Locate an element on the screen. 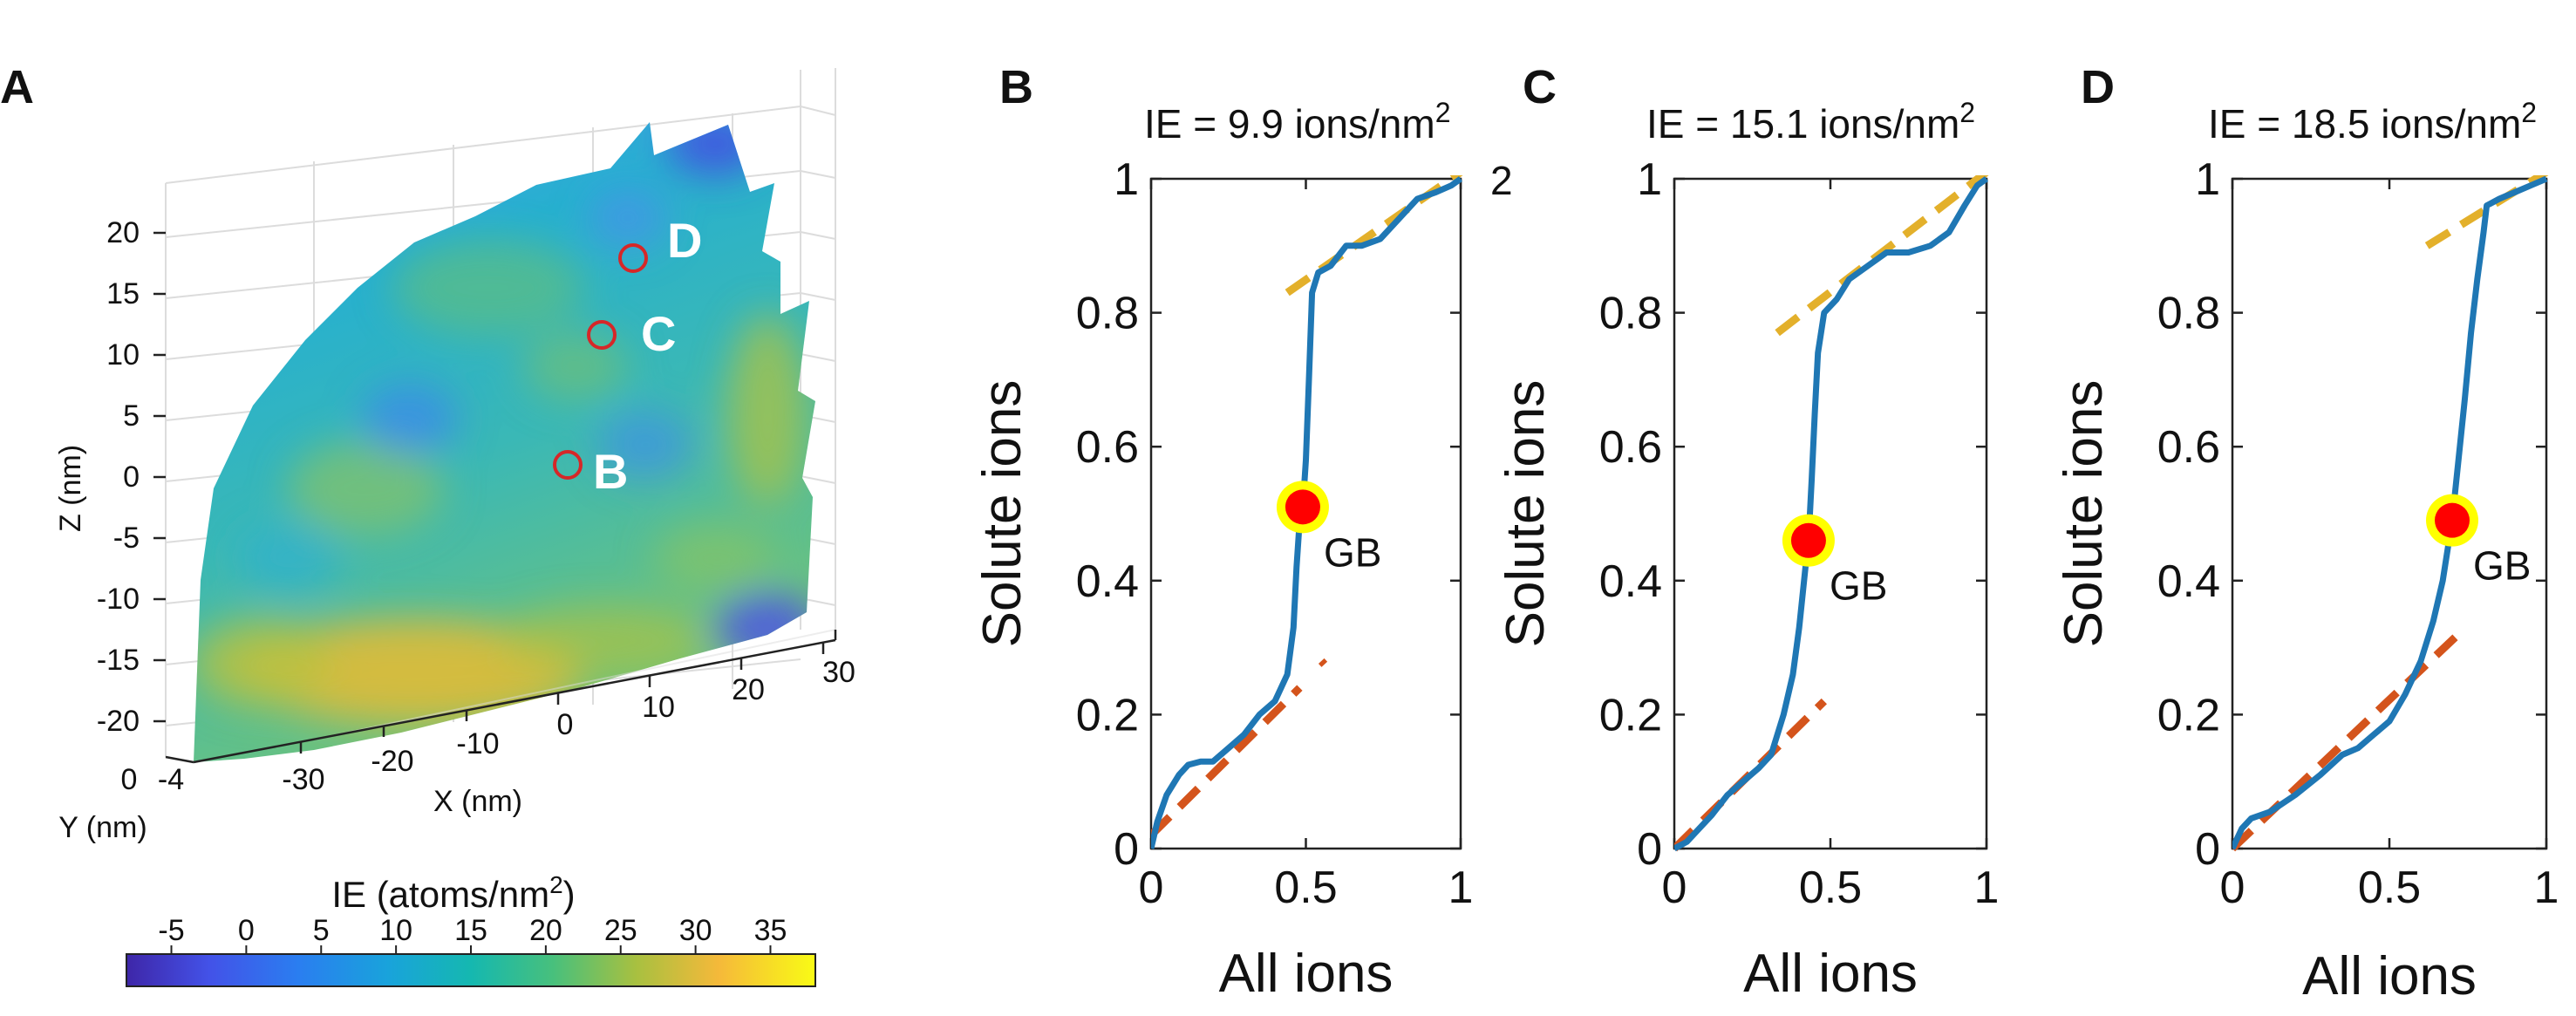  x-tick: 20 is located at coordinates (749, 689).